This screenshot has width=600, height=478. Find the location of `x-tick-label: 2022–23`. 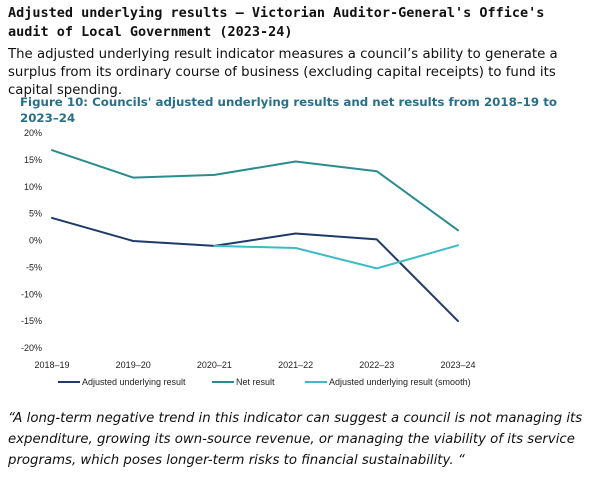

x-tick-label: 2022–23 is located at coordinates (376, 365).